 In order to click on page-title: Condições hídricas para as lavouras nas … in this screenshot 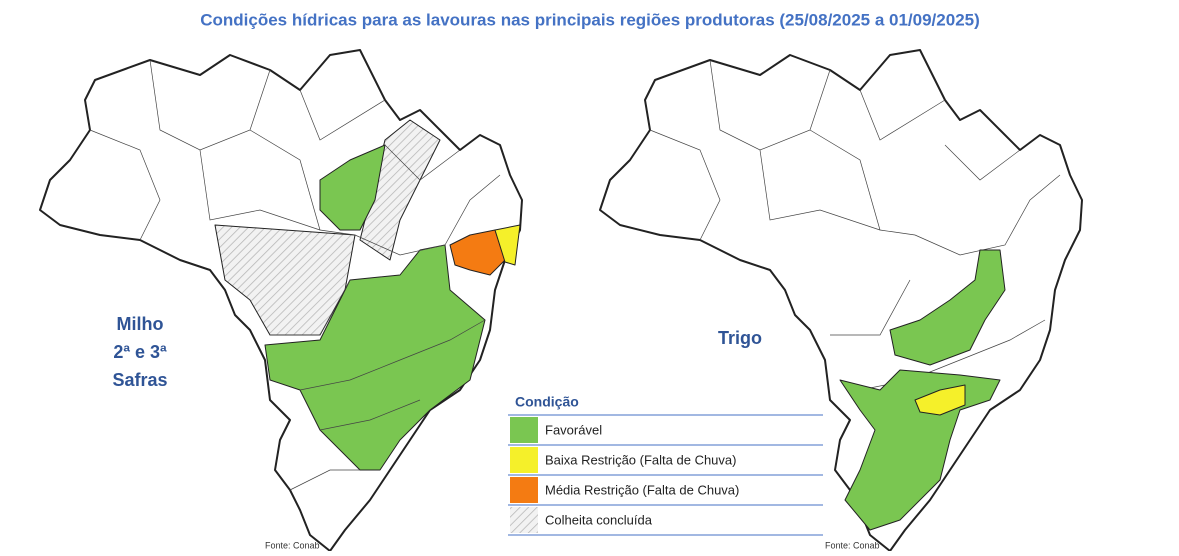, I will do `click(590, 19)`.